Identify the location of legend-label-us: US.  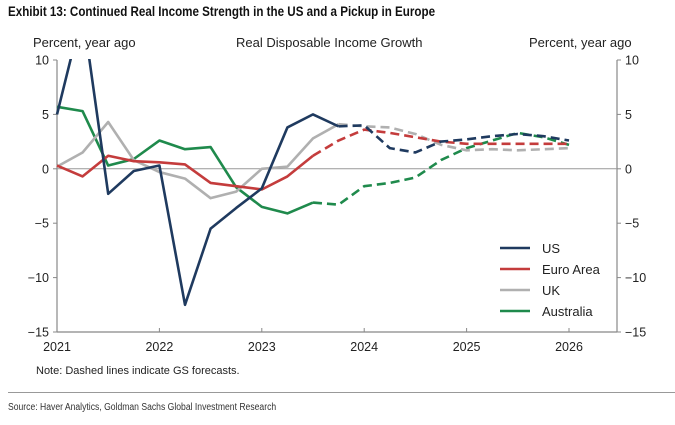
(551, 248).